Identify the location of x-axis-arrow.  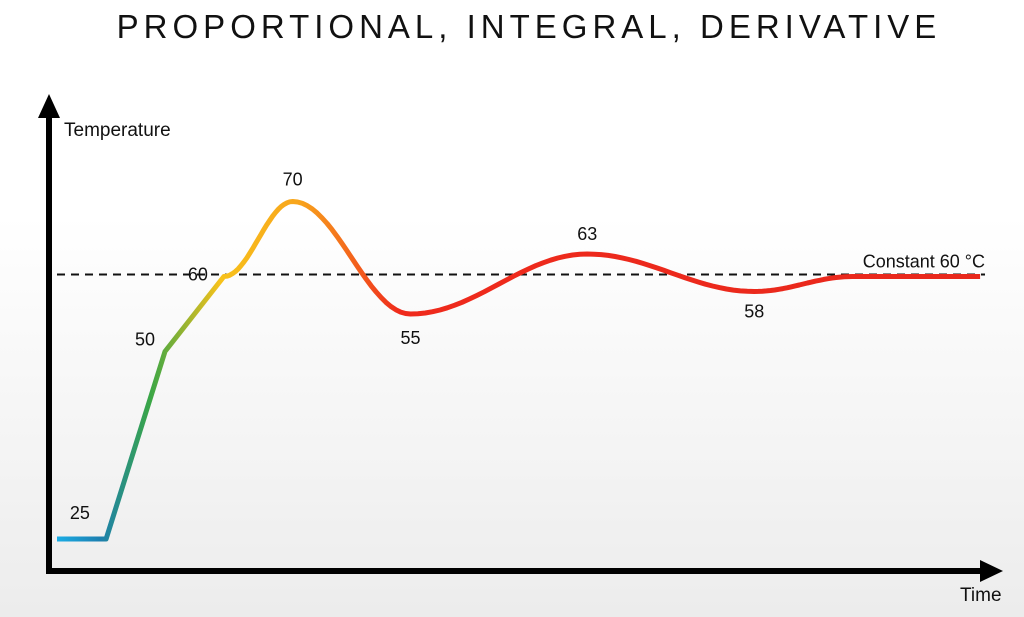
(991, 571).